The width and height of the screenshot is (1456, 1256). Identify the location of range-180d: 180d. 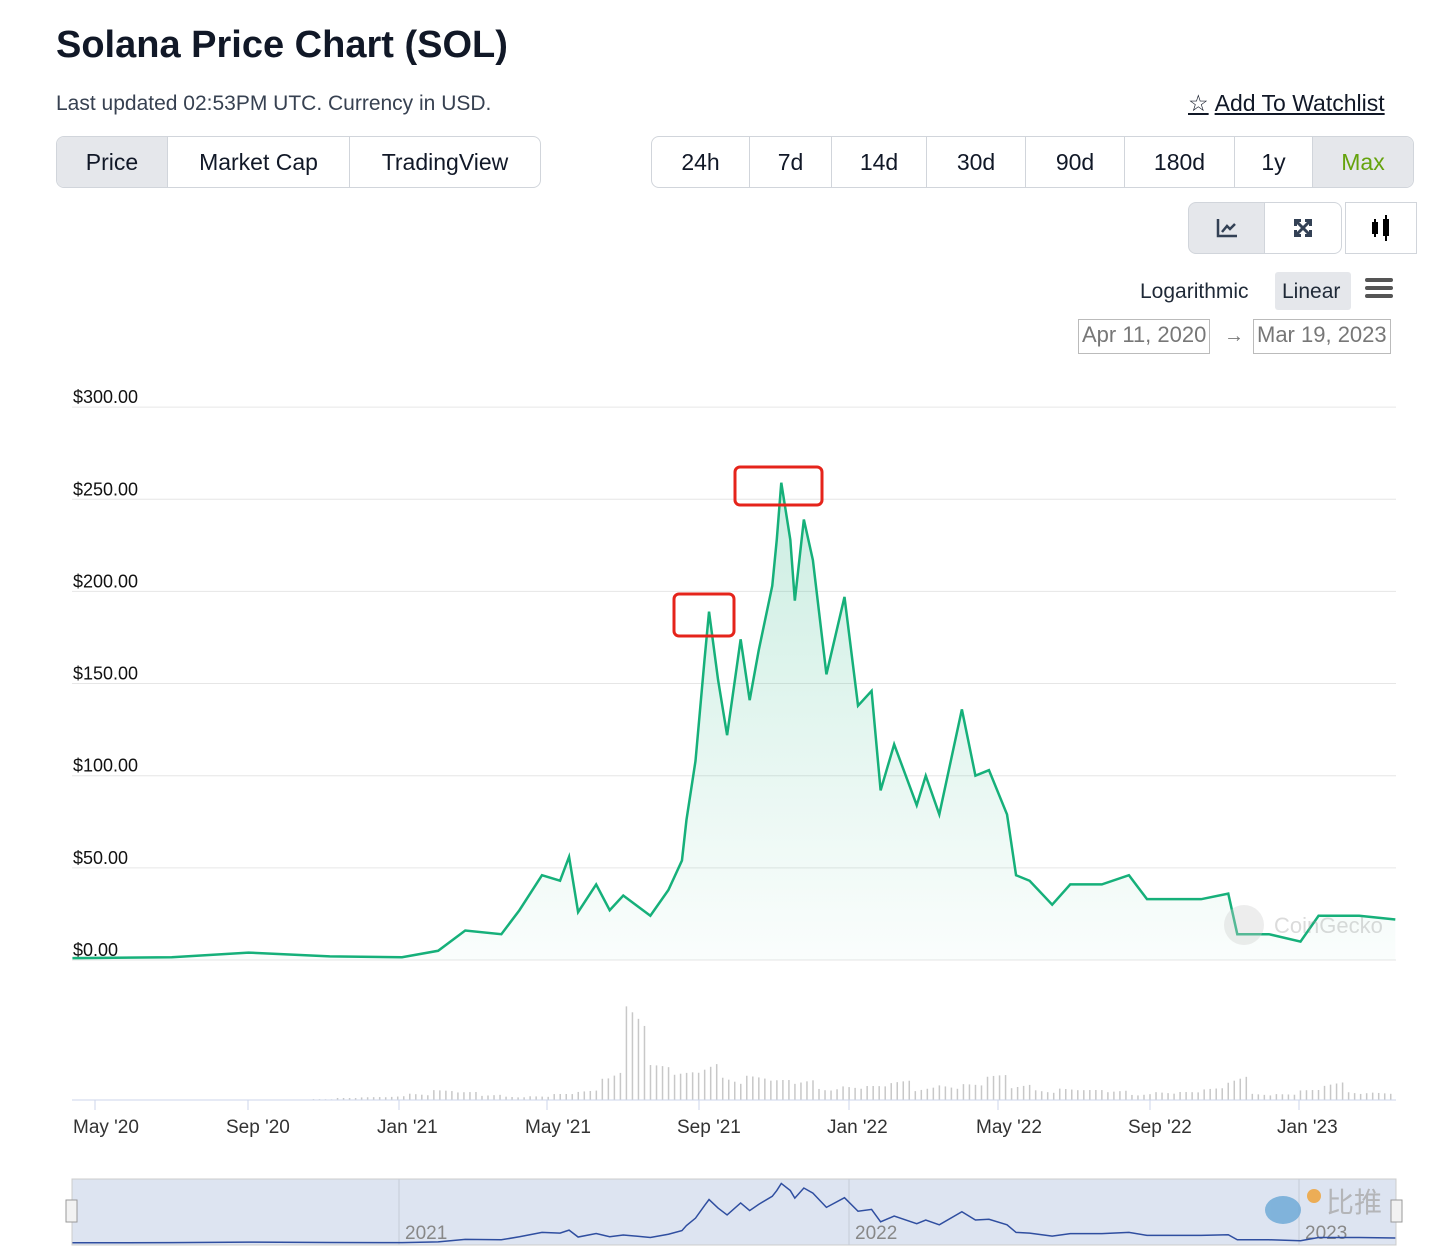
(1180, 162).